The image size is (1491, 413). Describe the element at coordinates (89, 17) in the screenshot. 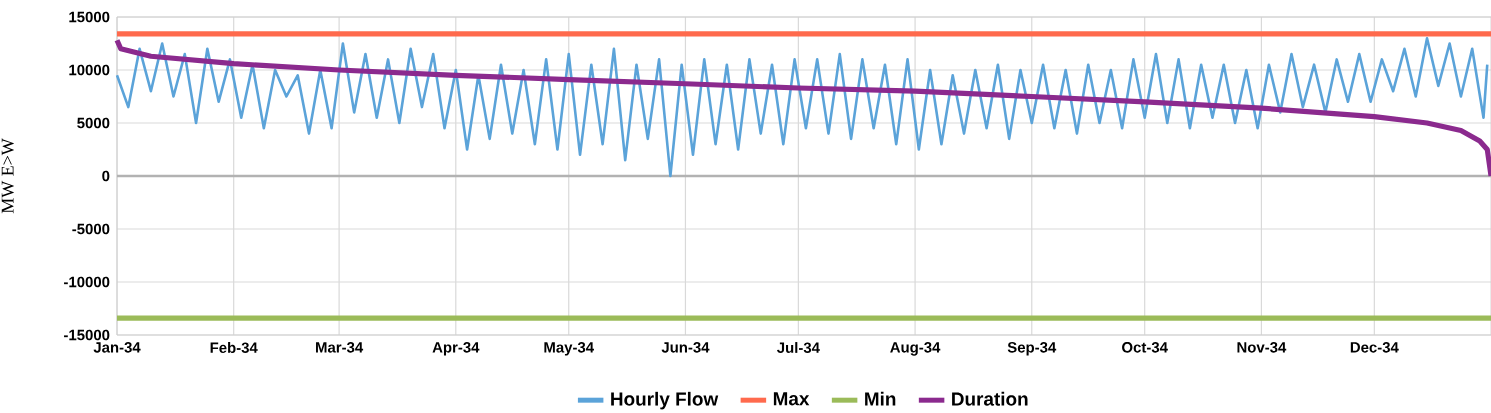

I see `y-tick-label: 15000` at that location.